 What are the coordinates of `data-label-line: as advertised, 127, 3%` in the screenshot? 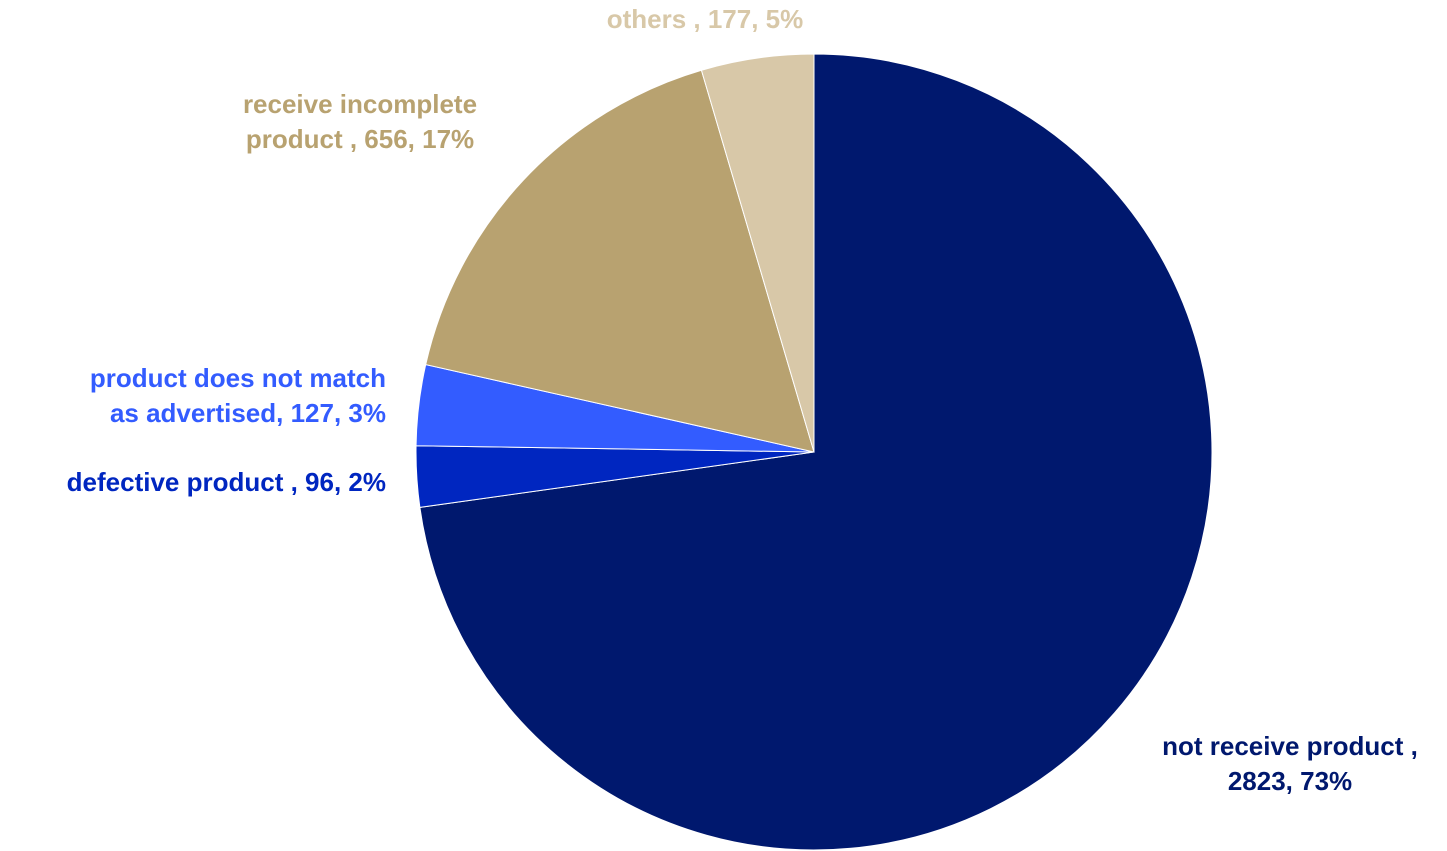 It's located at (248, 413).